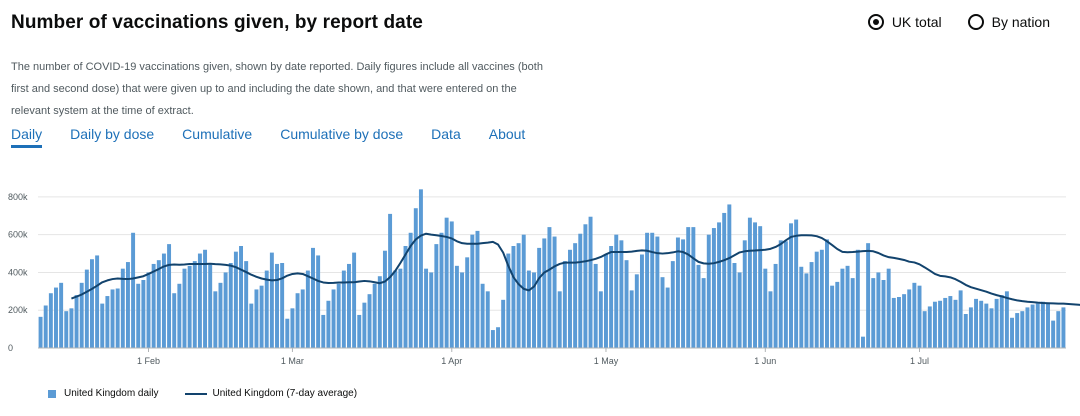 The image size is (1080, 416). Describe the element at coordinates (446, 134) in the screenshot. I see `tab-data: Data` at that location.